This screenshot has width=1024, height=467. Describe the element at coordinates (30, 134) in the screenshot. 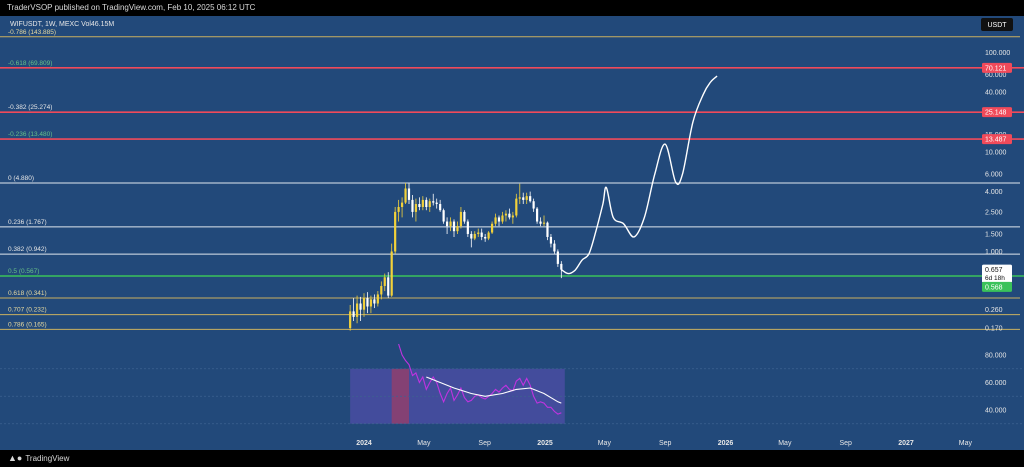

I see `fib-level-label: -0.236 (13.480)` at that location.